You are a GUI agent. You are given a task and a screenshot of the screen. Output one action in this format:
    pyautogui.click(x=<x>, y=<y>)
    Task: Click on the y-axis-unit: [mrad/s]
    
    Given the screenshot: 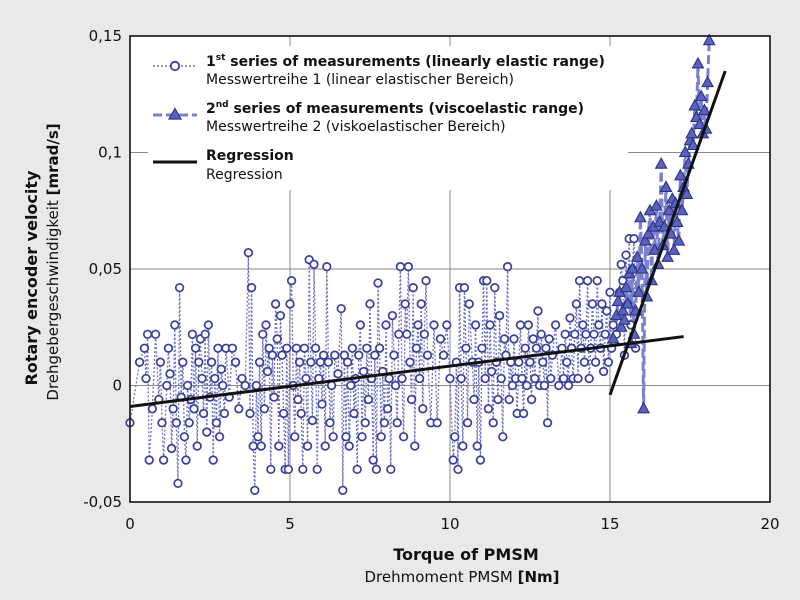 What is the action you would take?
    pyautogui.click(x=53, y=159)
    